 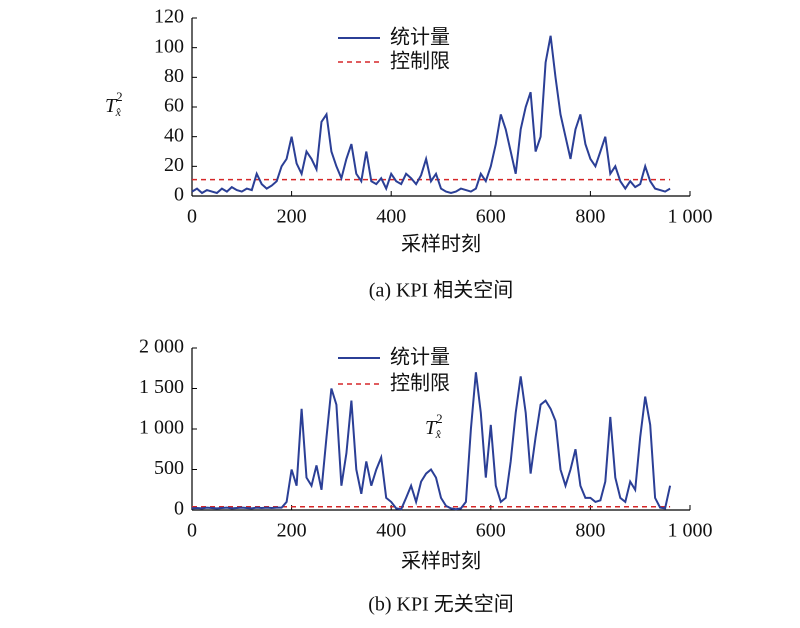 What do you see at coordinates (174, 106) in the screenshot?
I see `y-tick-label: 60` at bounding box center [174, 106].